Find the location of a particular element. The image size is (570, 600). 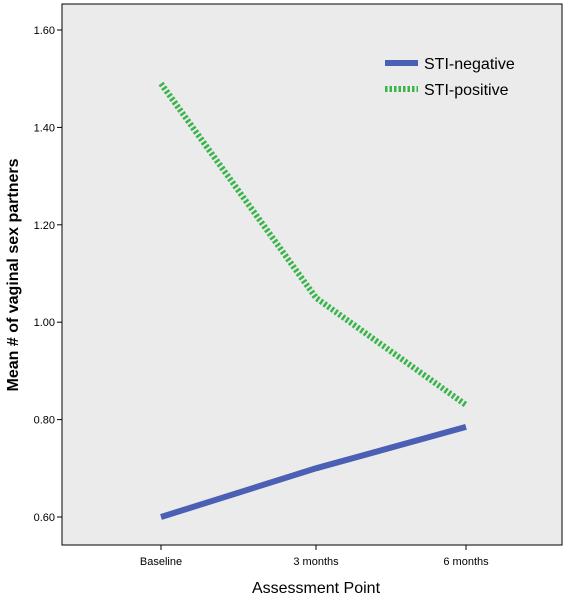

x-tick-label: 6 months is located at coordinates (466, 562).